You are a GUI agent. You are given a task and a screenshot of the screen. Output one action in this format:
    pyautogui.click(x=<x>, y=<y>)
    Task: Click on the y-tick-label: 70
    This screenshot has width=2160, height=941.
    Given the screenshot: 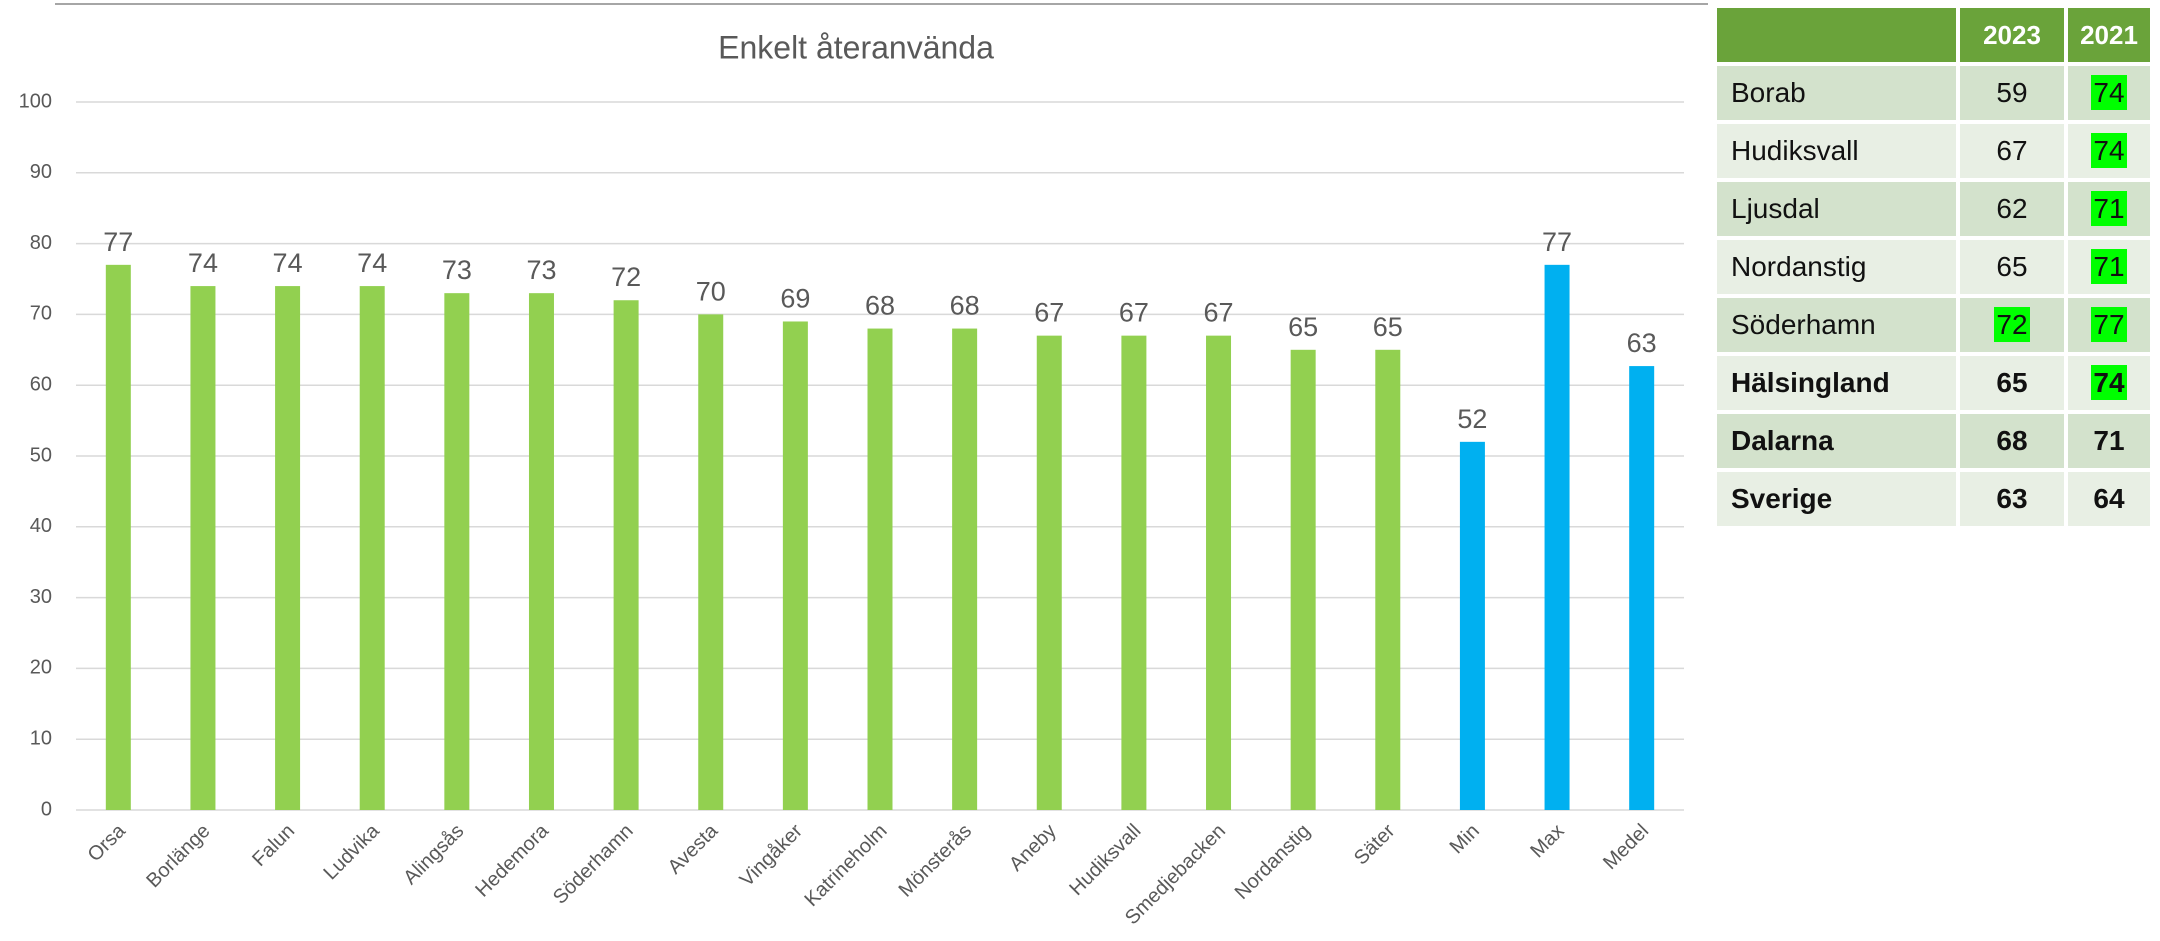 What is the action you would take?
    pyautogui.click(x=41, y=314)
    